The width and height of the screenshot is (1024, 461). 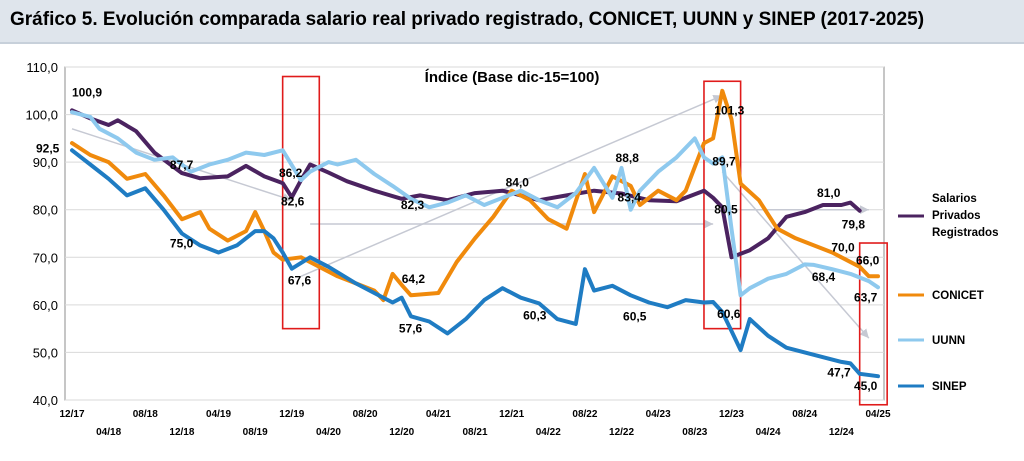 I want to click on data-label: 60,6, so click(x=729, y=314).